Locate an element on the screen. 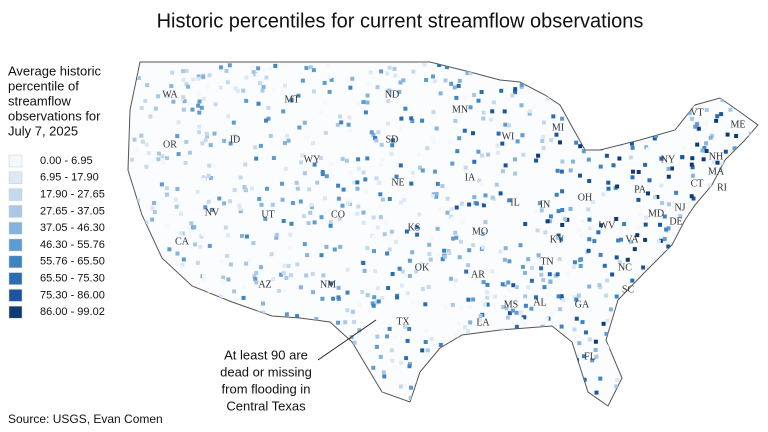  state-label: SC is located at coordinates (628, 289).